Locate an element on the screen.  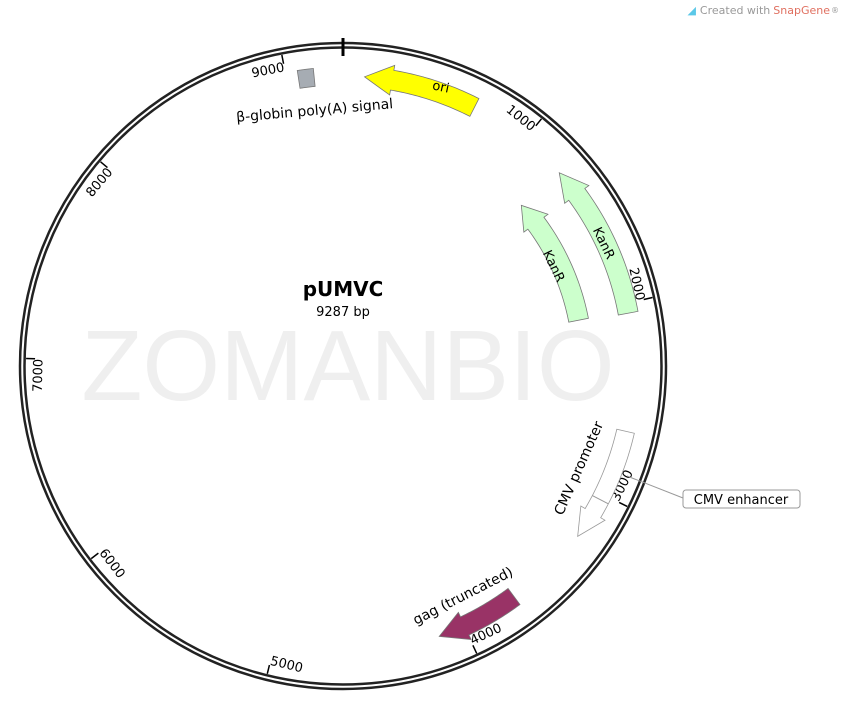
credit: ◢ Created with SnapGene ® is located at coordinates (763, 10).